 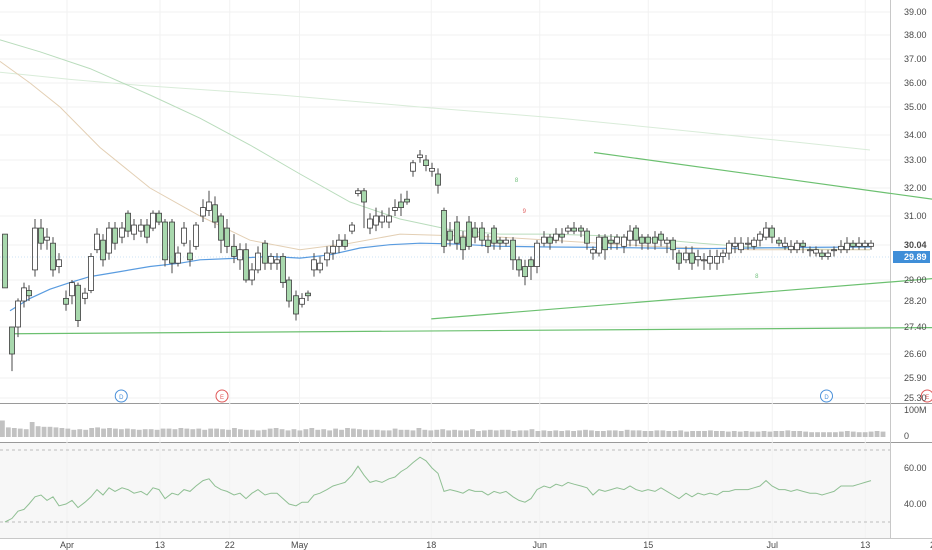 What do you see at coordinates (431, 545) in the screenshot?
I see `time-tick-label: 18` at bounding box center [431, 545].